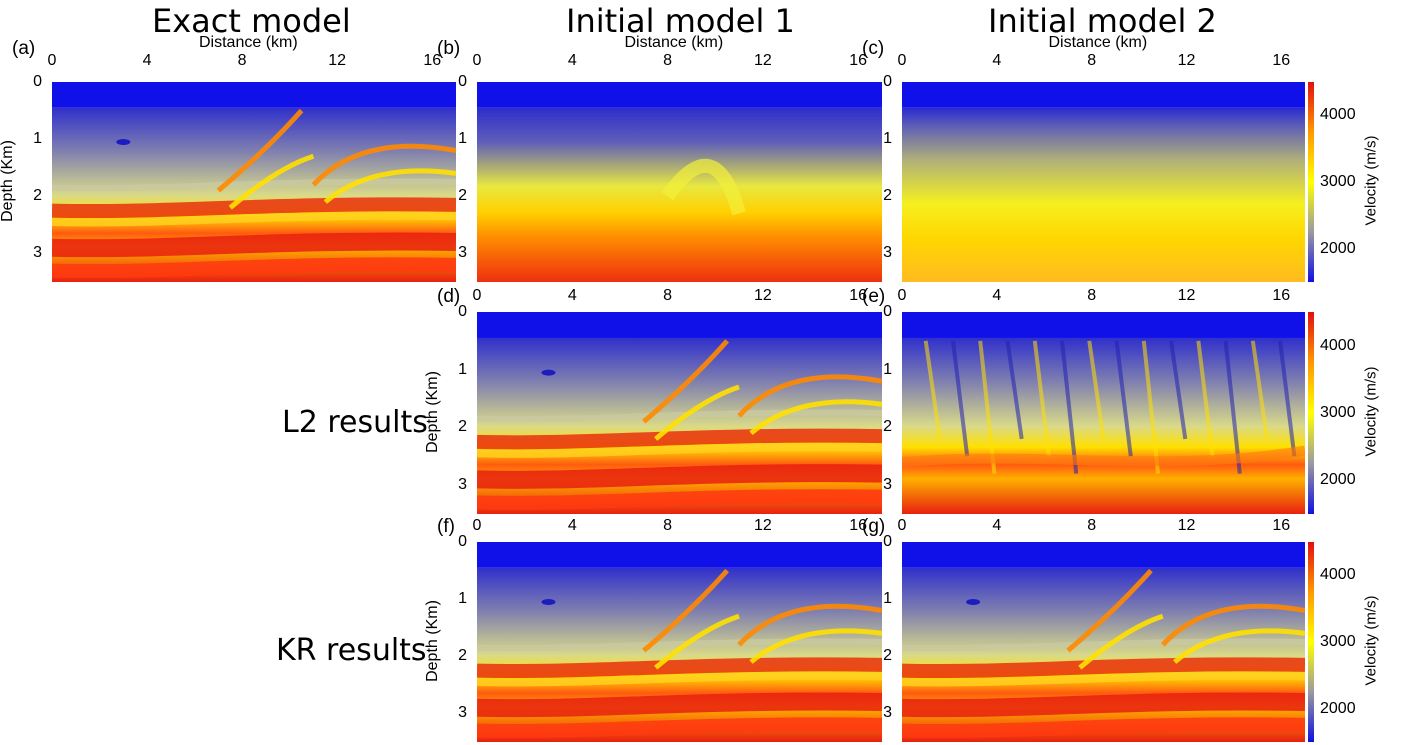 Image resolution: width=1401 pixels, height=745 pixels. I want to click on panel-g-ytick-1: 1, so click(887, 599).